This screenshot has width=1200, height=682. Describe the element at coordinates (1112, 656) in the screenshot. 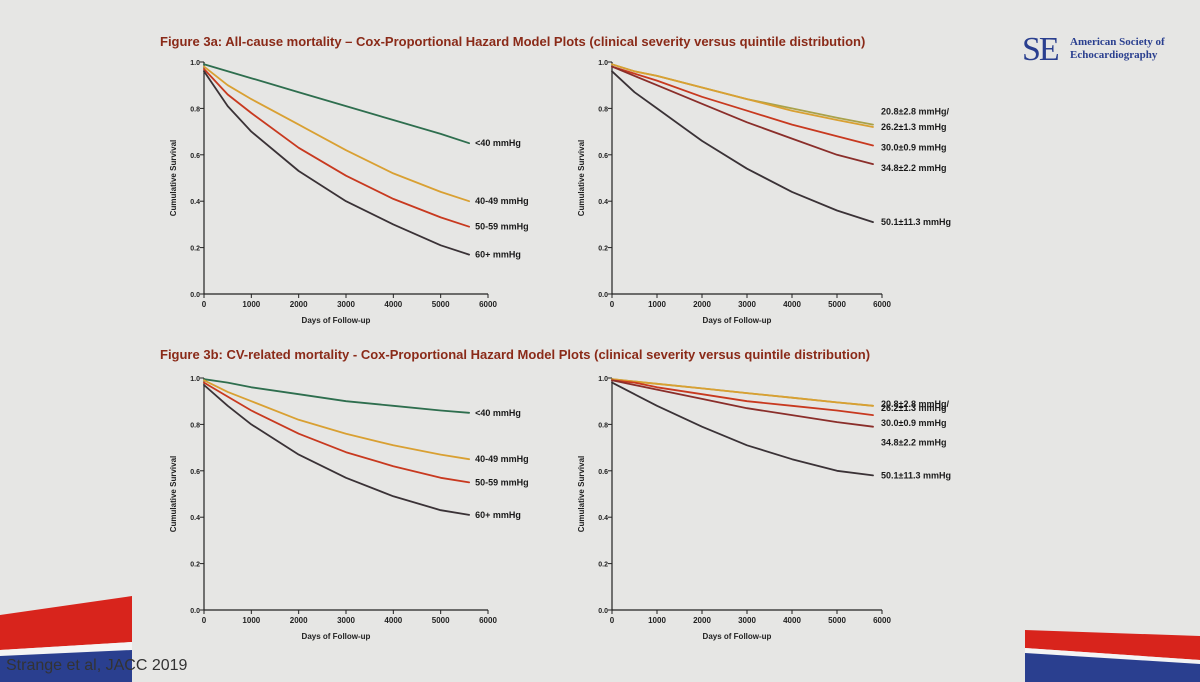

I see `bar-right-white` at that location.